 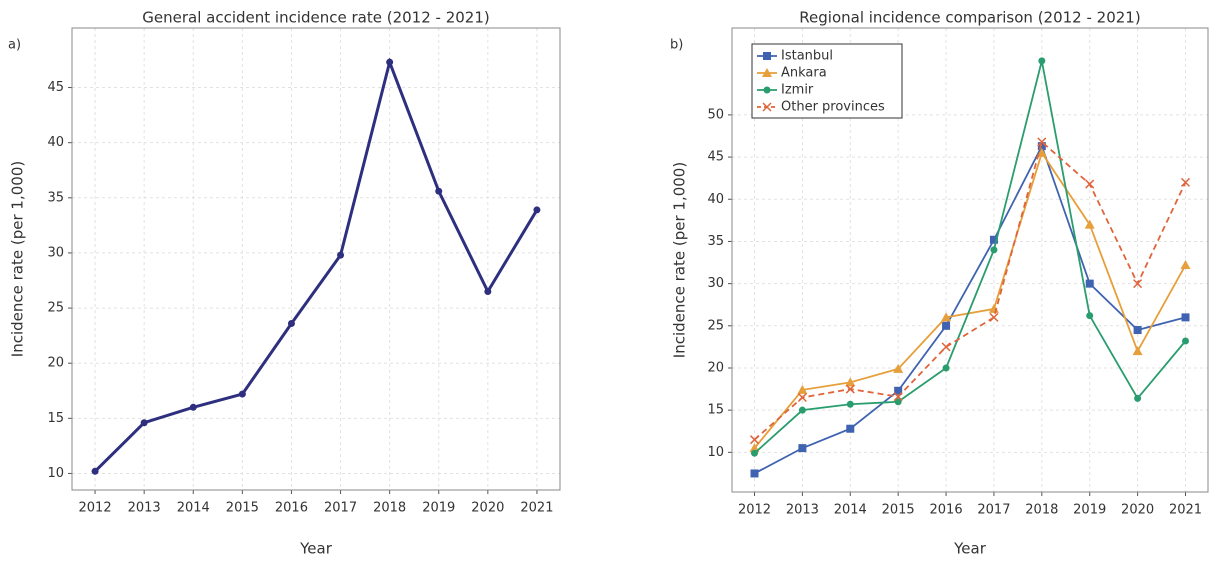 I want to click on legend-label: Other provinces, so click(x=833, y=107).